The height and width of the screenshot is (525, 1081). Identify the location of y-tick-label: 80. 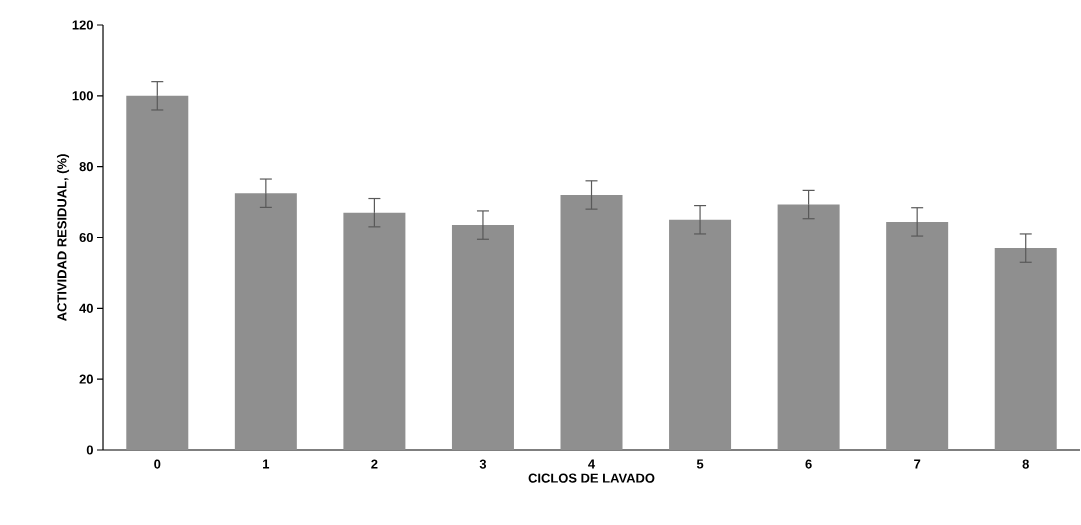
(86, 167).